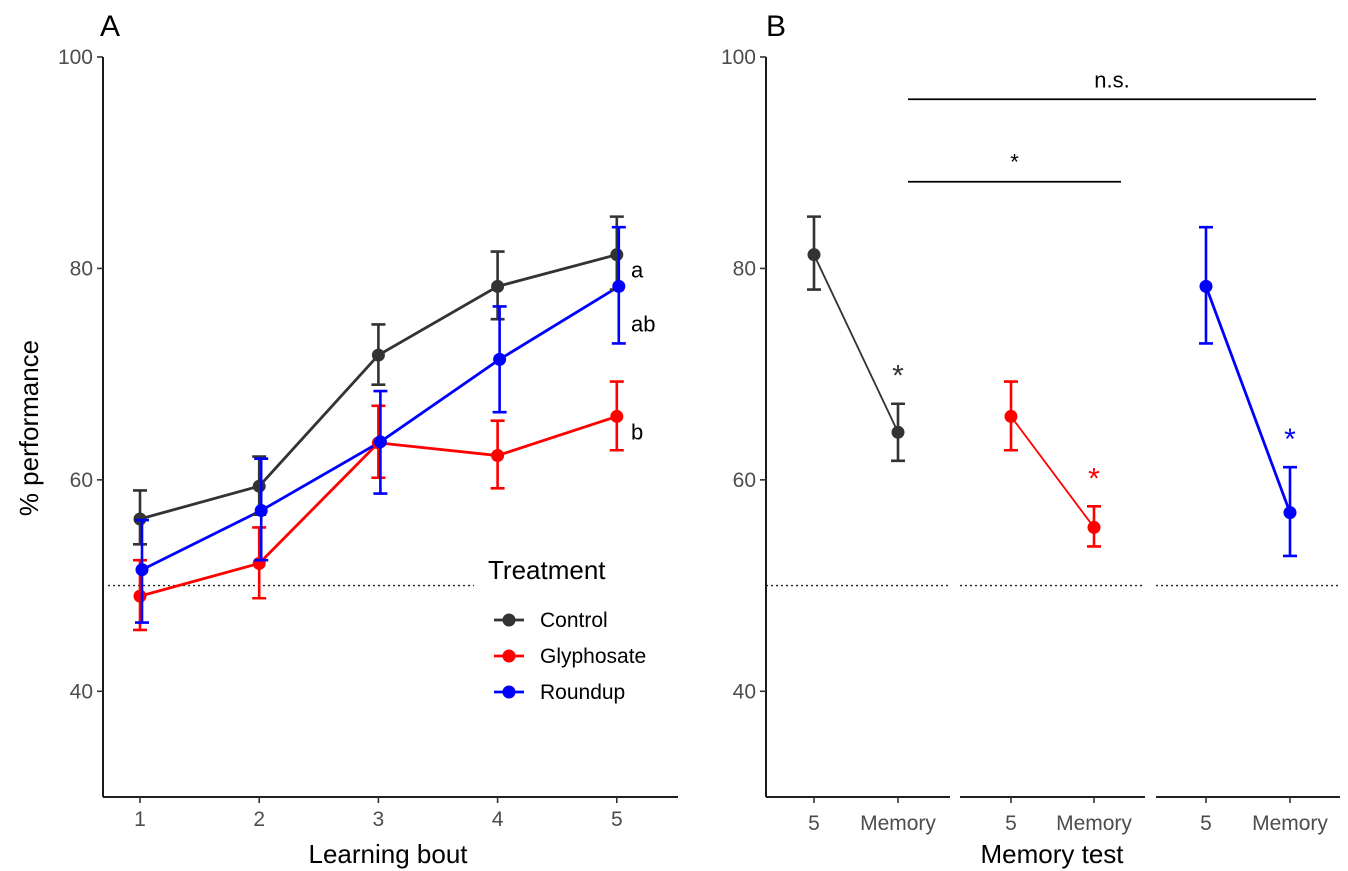 This screenshot has height=871, width=1348. I want to click on panel-a-x-axis-title: Learning bout, so click(388, 854).